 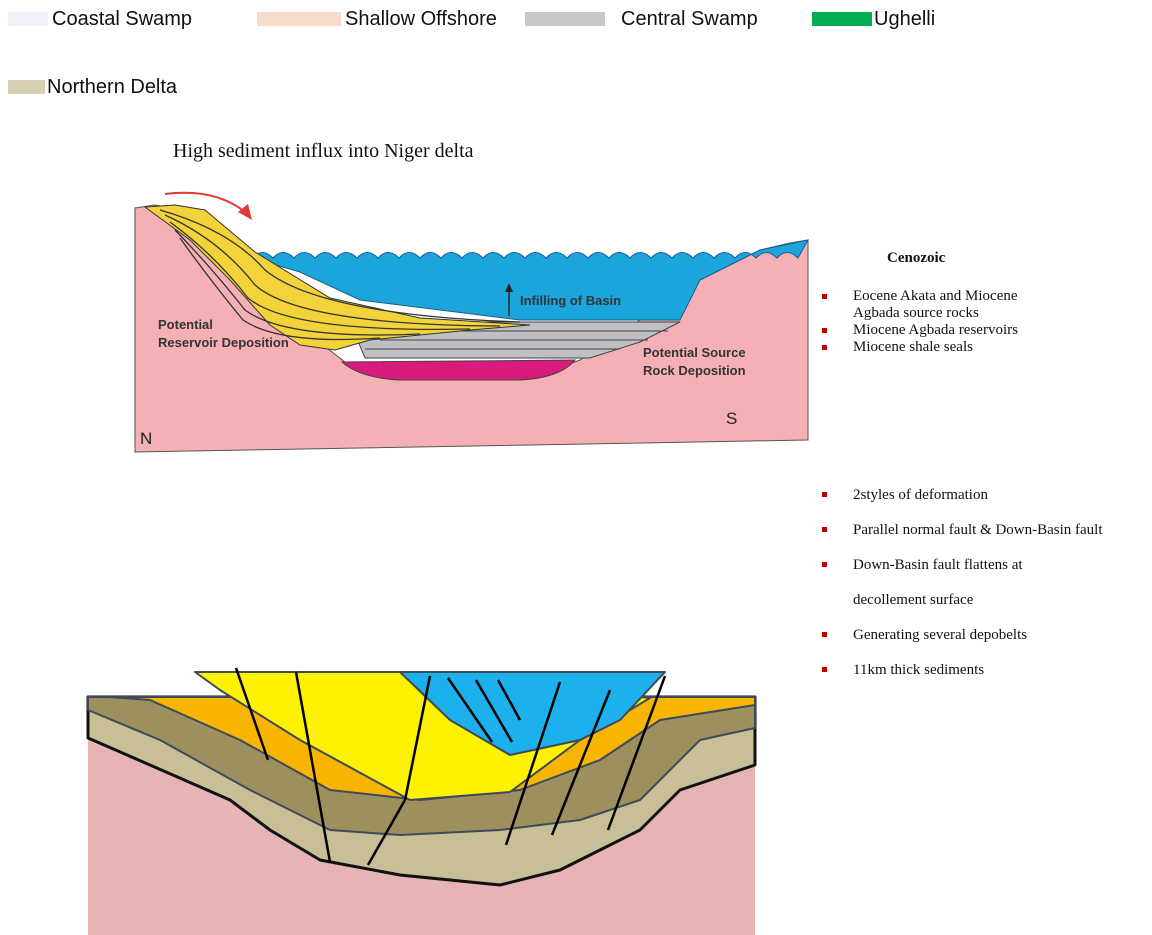 I want to click on legend-item: Central Swamp, so click(x=641, y=19).